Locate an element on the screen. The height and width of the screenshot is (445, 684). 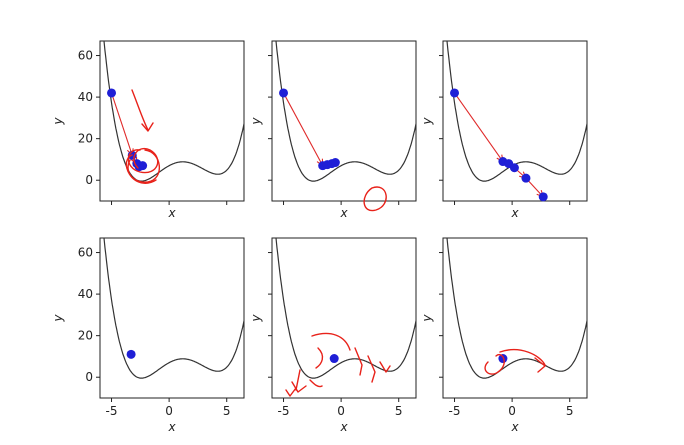
subplot-r1c2: xy is located at coordinates (333, 130).